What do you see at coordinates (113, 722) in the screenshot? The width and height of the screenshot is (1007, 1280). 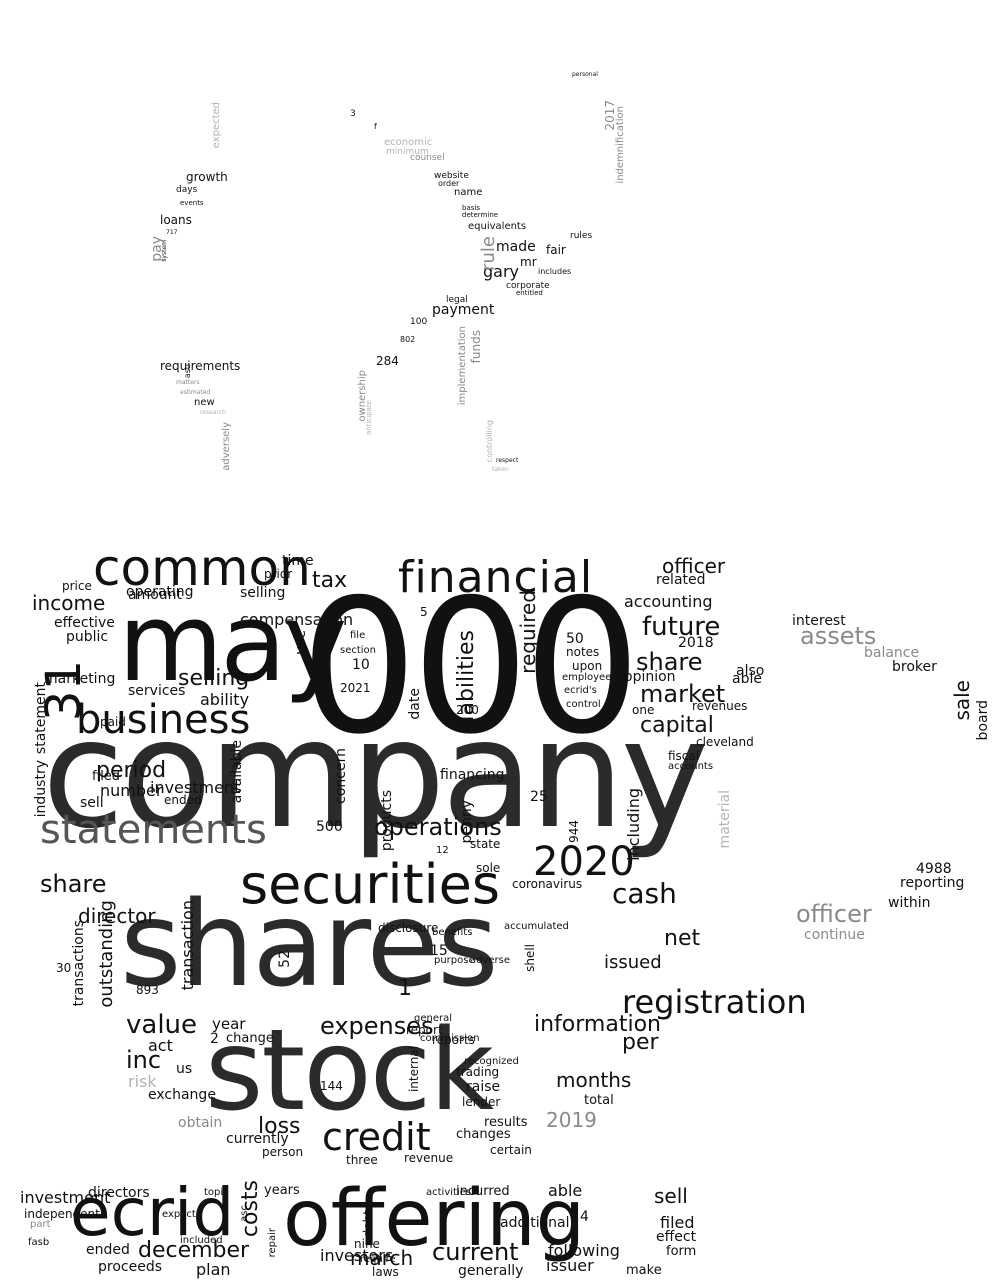 I see `word: paid` at bounding box center [113, 722].